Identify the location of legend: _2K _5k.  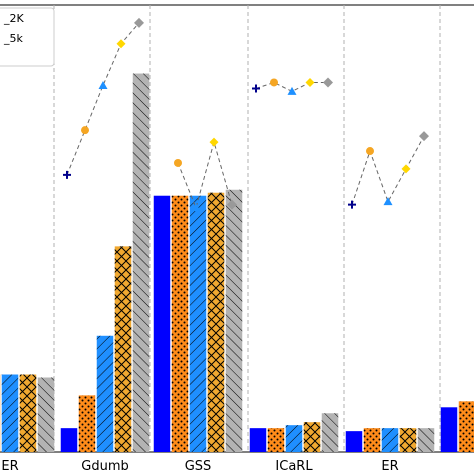
(27, 37).